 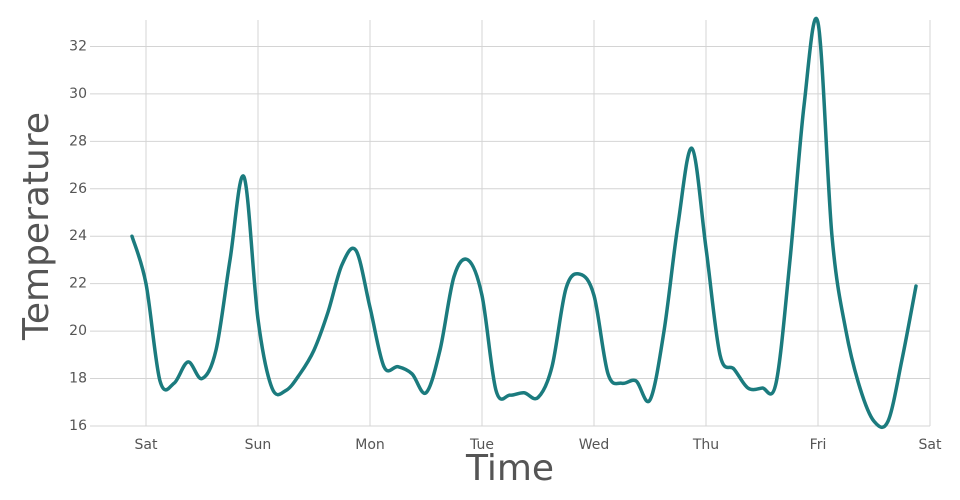 I want to click on x-tick-label: Sun, so click(x=258, y=445).